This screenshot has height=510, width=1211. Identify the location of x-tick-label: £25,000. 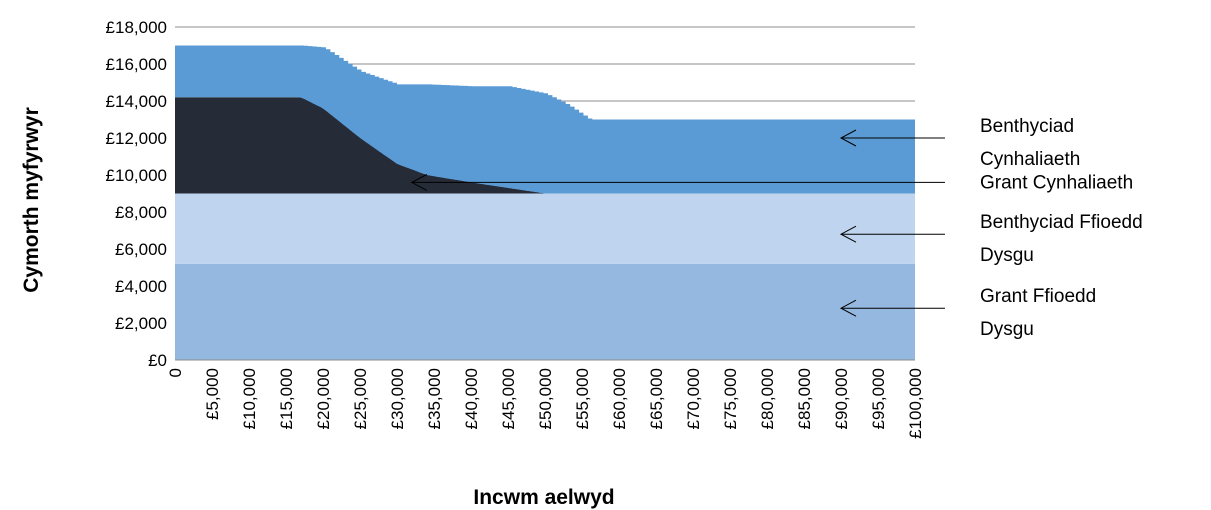
(360, 398).